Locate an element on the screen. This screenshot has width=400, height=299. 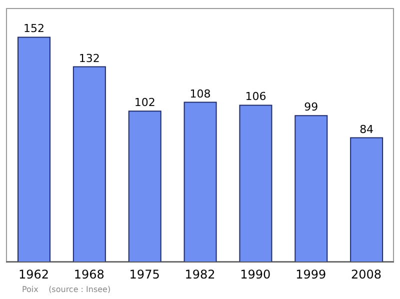
data-label: 84 is located at coordinates (367, 129).